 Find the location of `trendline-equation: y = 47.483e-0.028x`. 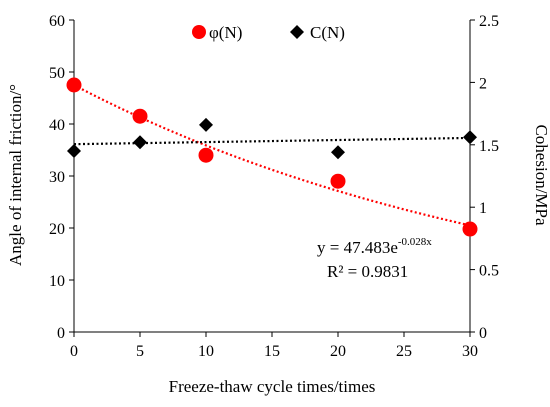

trendline-equation: y = 47.483e-0.028x is located at coordinates (374, 246).